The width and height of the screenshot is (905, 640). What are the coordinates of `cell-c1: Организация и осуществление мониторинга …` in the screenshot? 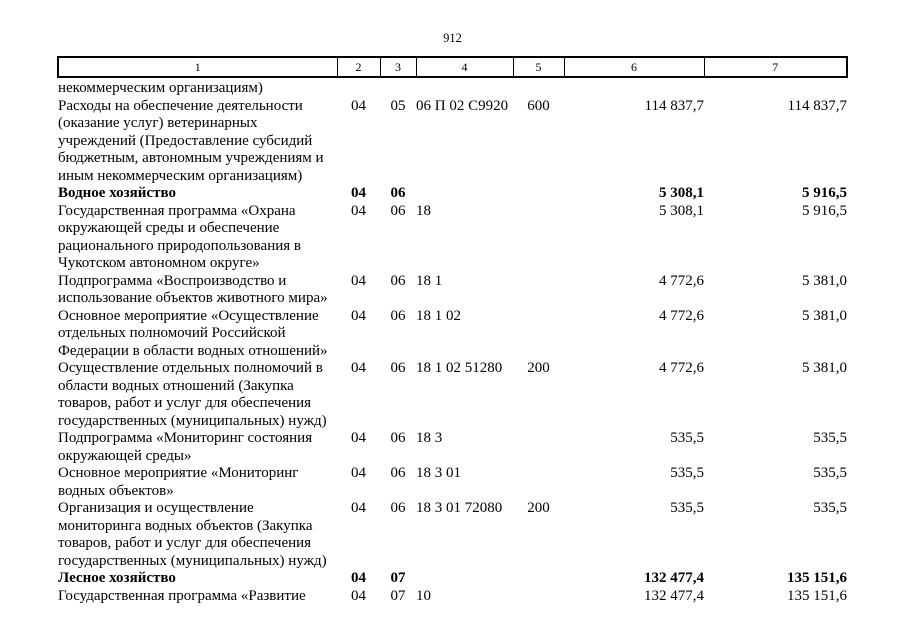 It's located at (192, 534).